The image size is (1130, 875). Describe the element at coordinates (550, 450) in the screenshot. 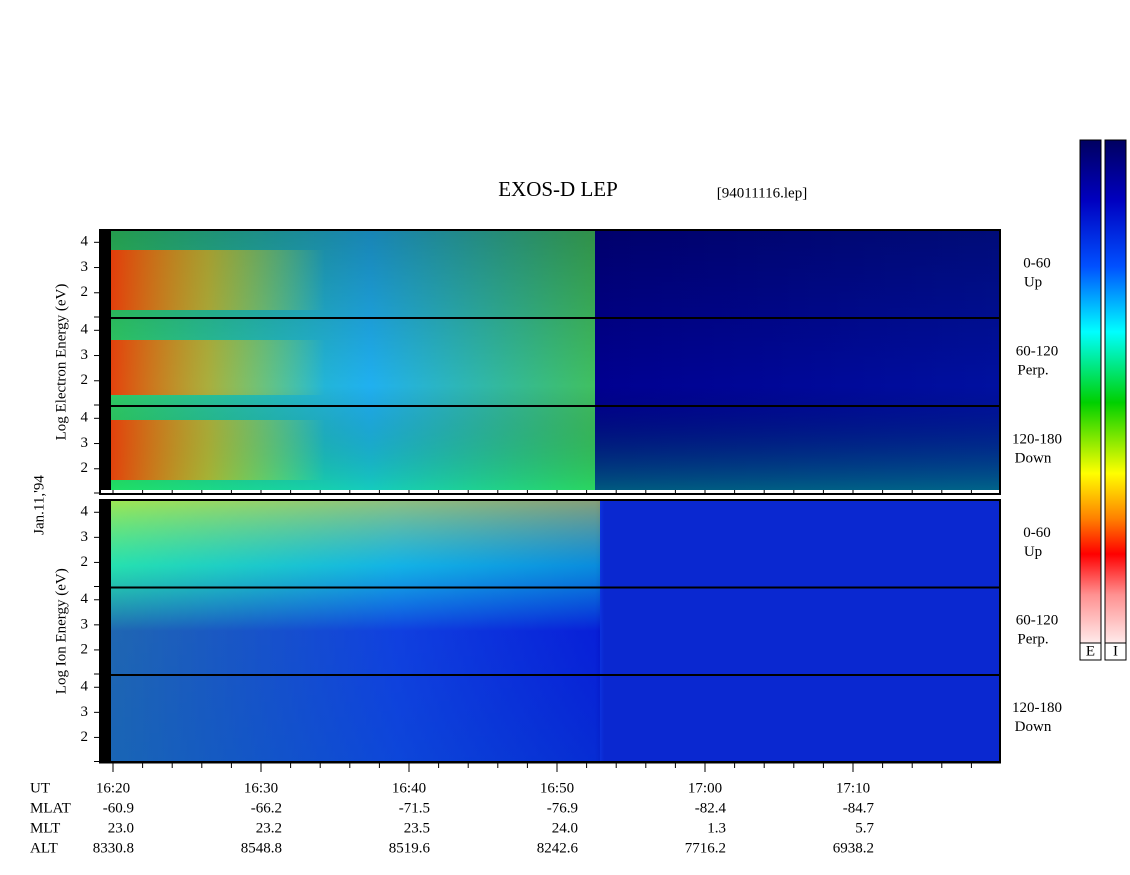

I see `panel-frame` at that location.